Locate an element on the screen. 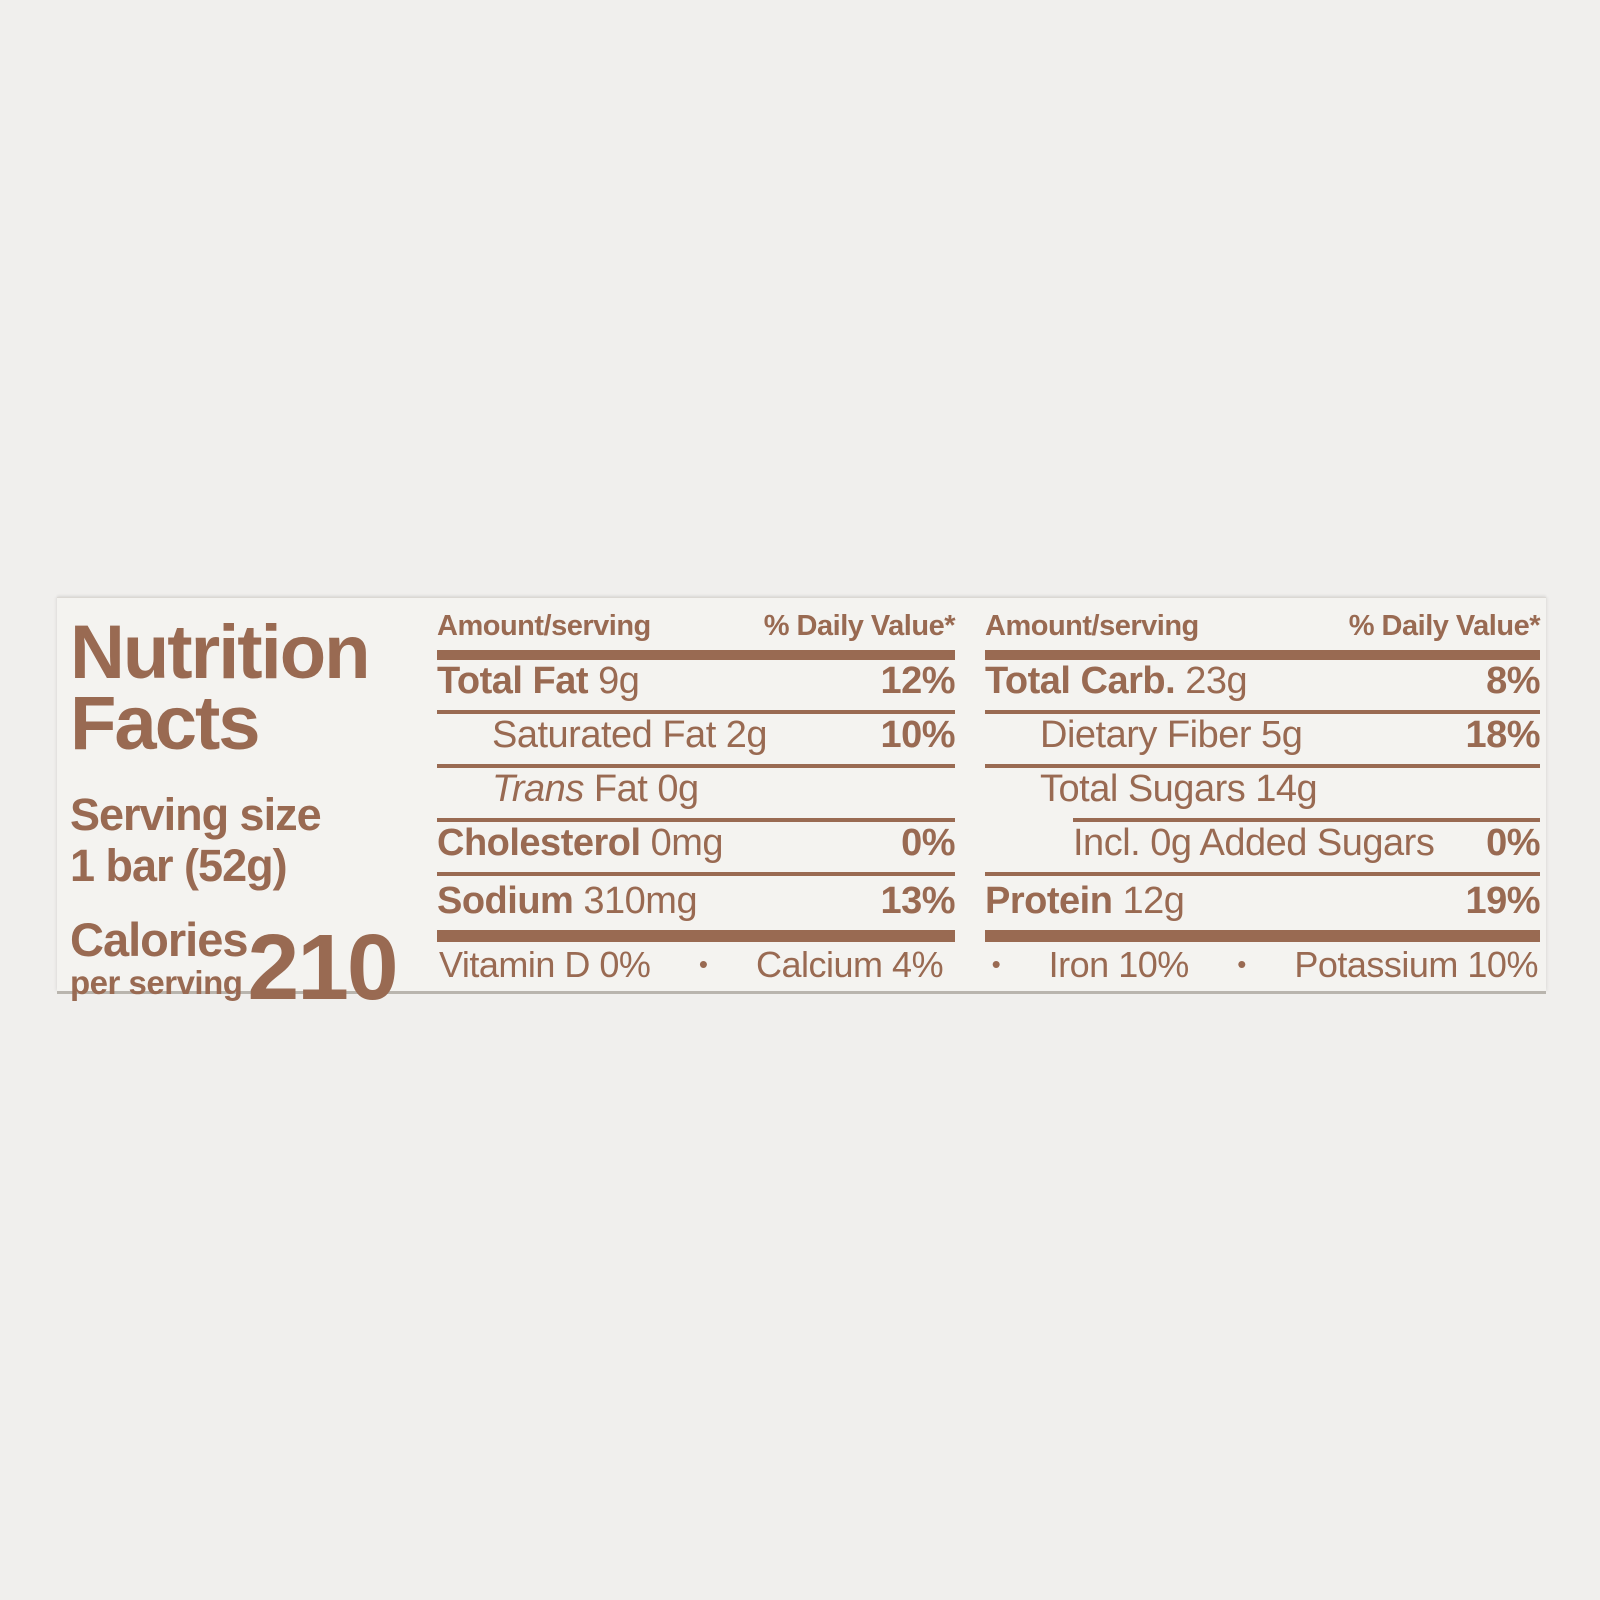 The height and width of the screenshot is (1600, 1600). nutrient-name: Dietary Fiber 5g is located at coordinates (1171, 735).